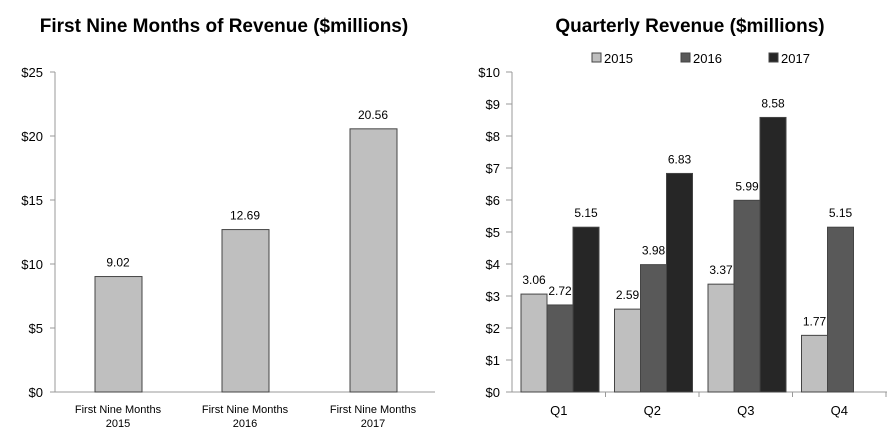 The width and height of the screenshot is (890, 446). What do you see at coordinates (493, 136) in the screenshot?
I see `y-tick-label: $8` at bounding box center [493, 136].